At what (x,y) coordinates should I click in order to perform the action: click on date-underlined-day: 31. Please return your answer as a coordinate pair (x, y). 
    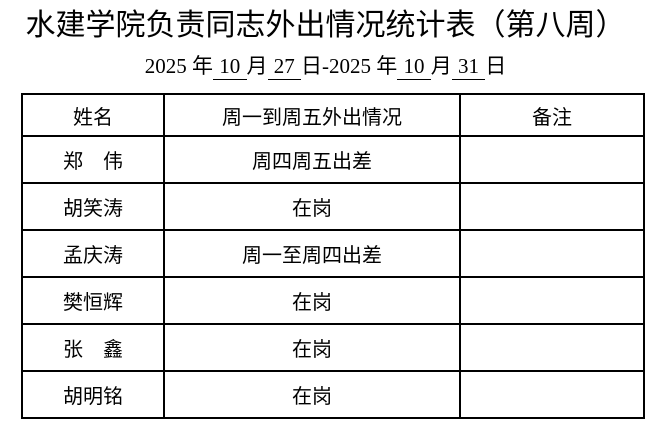
    Looking at the image, I should click on (468, 67).